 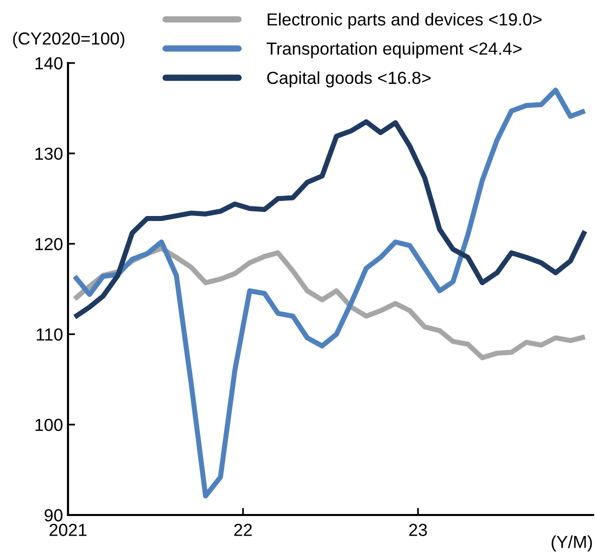 What do you see at coordinates (49, 154) in the screenshot?
I see `y-tick-label: 130` at bounding box center [49, 154].